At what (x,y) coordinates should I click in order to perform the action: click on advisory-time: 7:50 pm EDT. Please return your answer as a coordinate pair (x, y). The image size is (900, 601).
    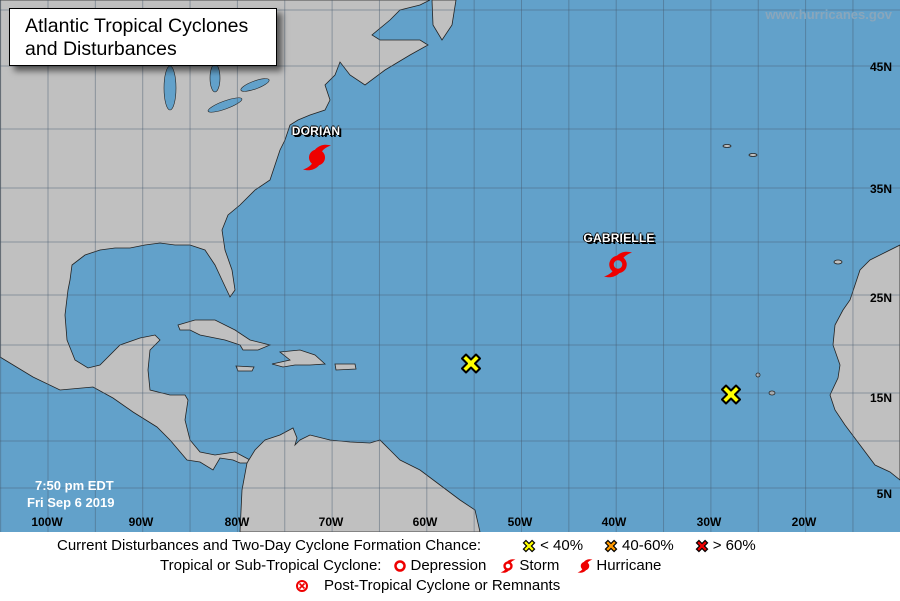
    Looking at the image, I should click on (74, 485).